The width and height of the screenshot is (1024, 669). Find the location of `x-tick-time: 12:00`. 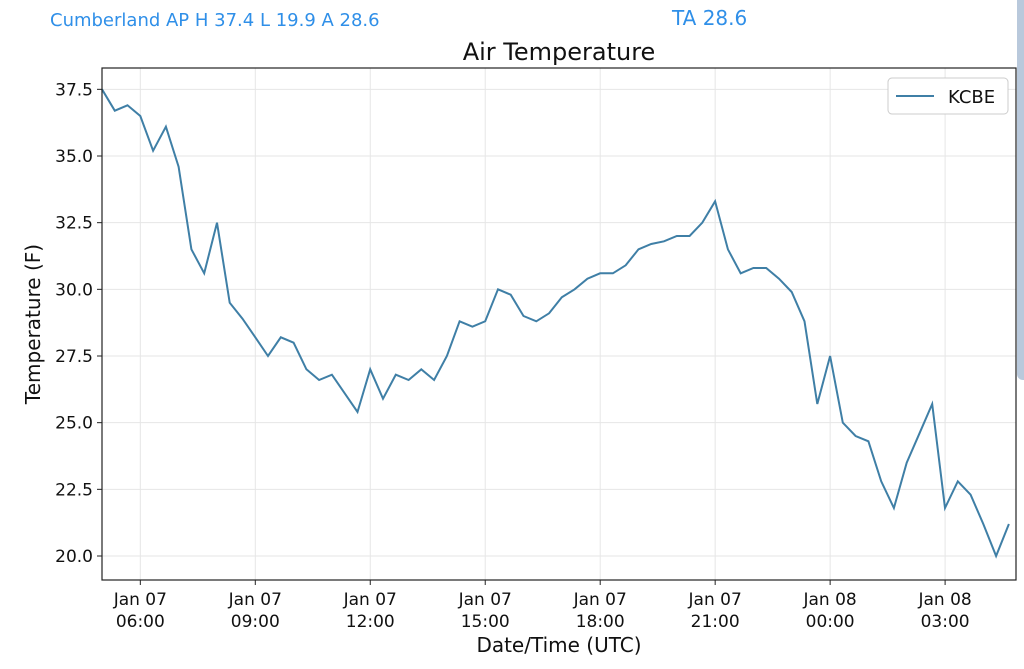

x-tick-time: 12:00 is located at coordinates (370, 622).